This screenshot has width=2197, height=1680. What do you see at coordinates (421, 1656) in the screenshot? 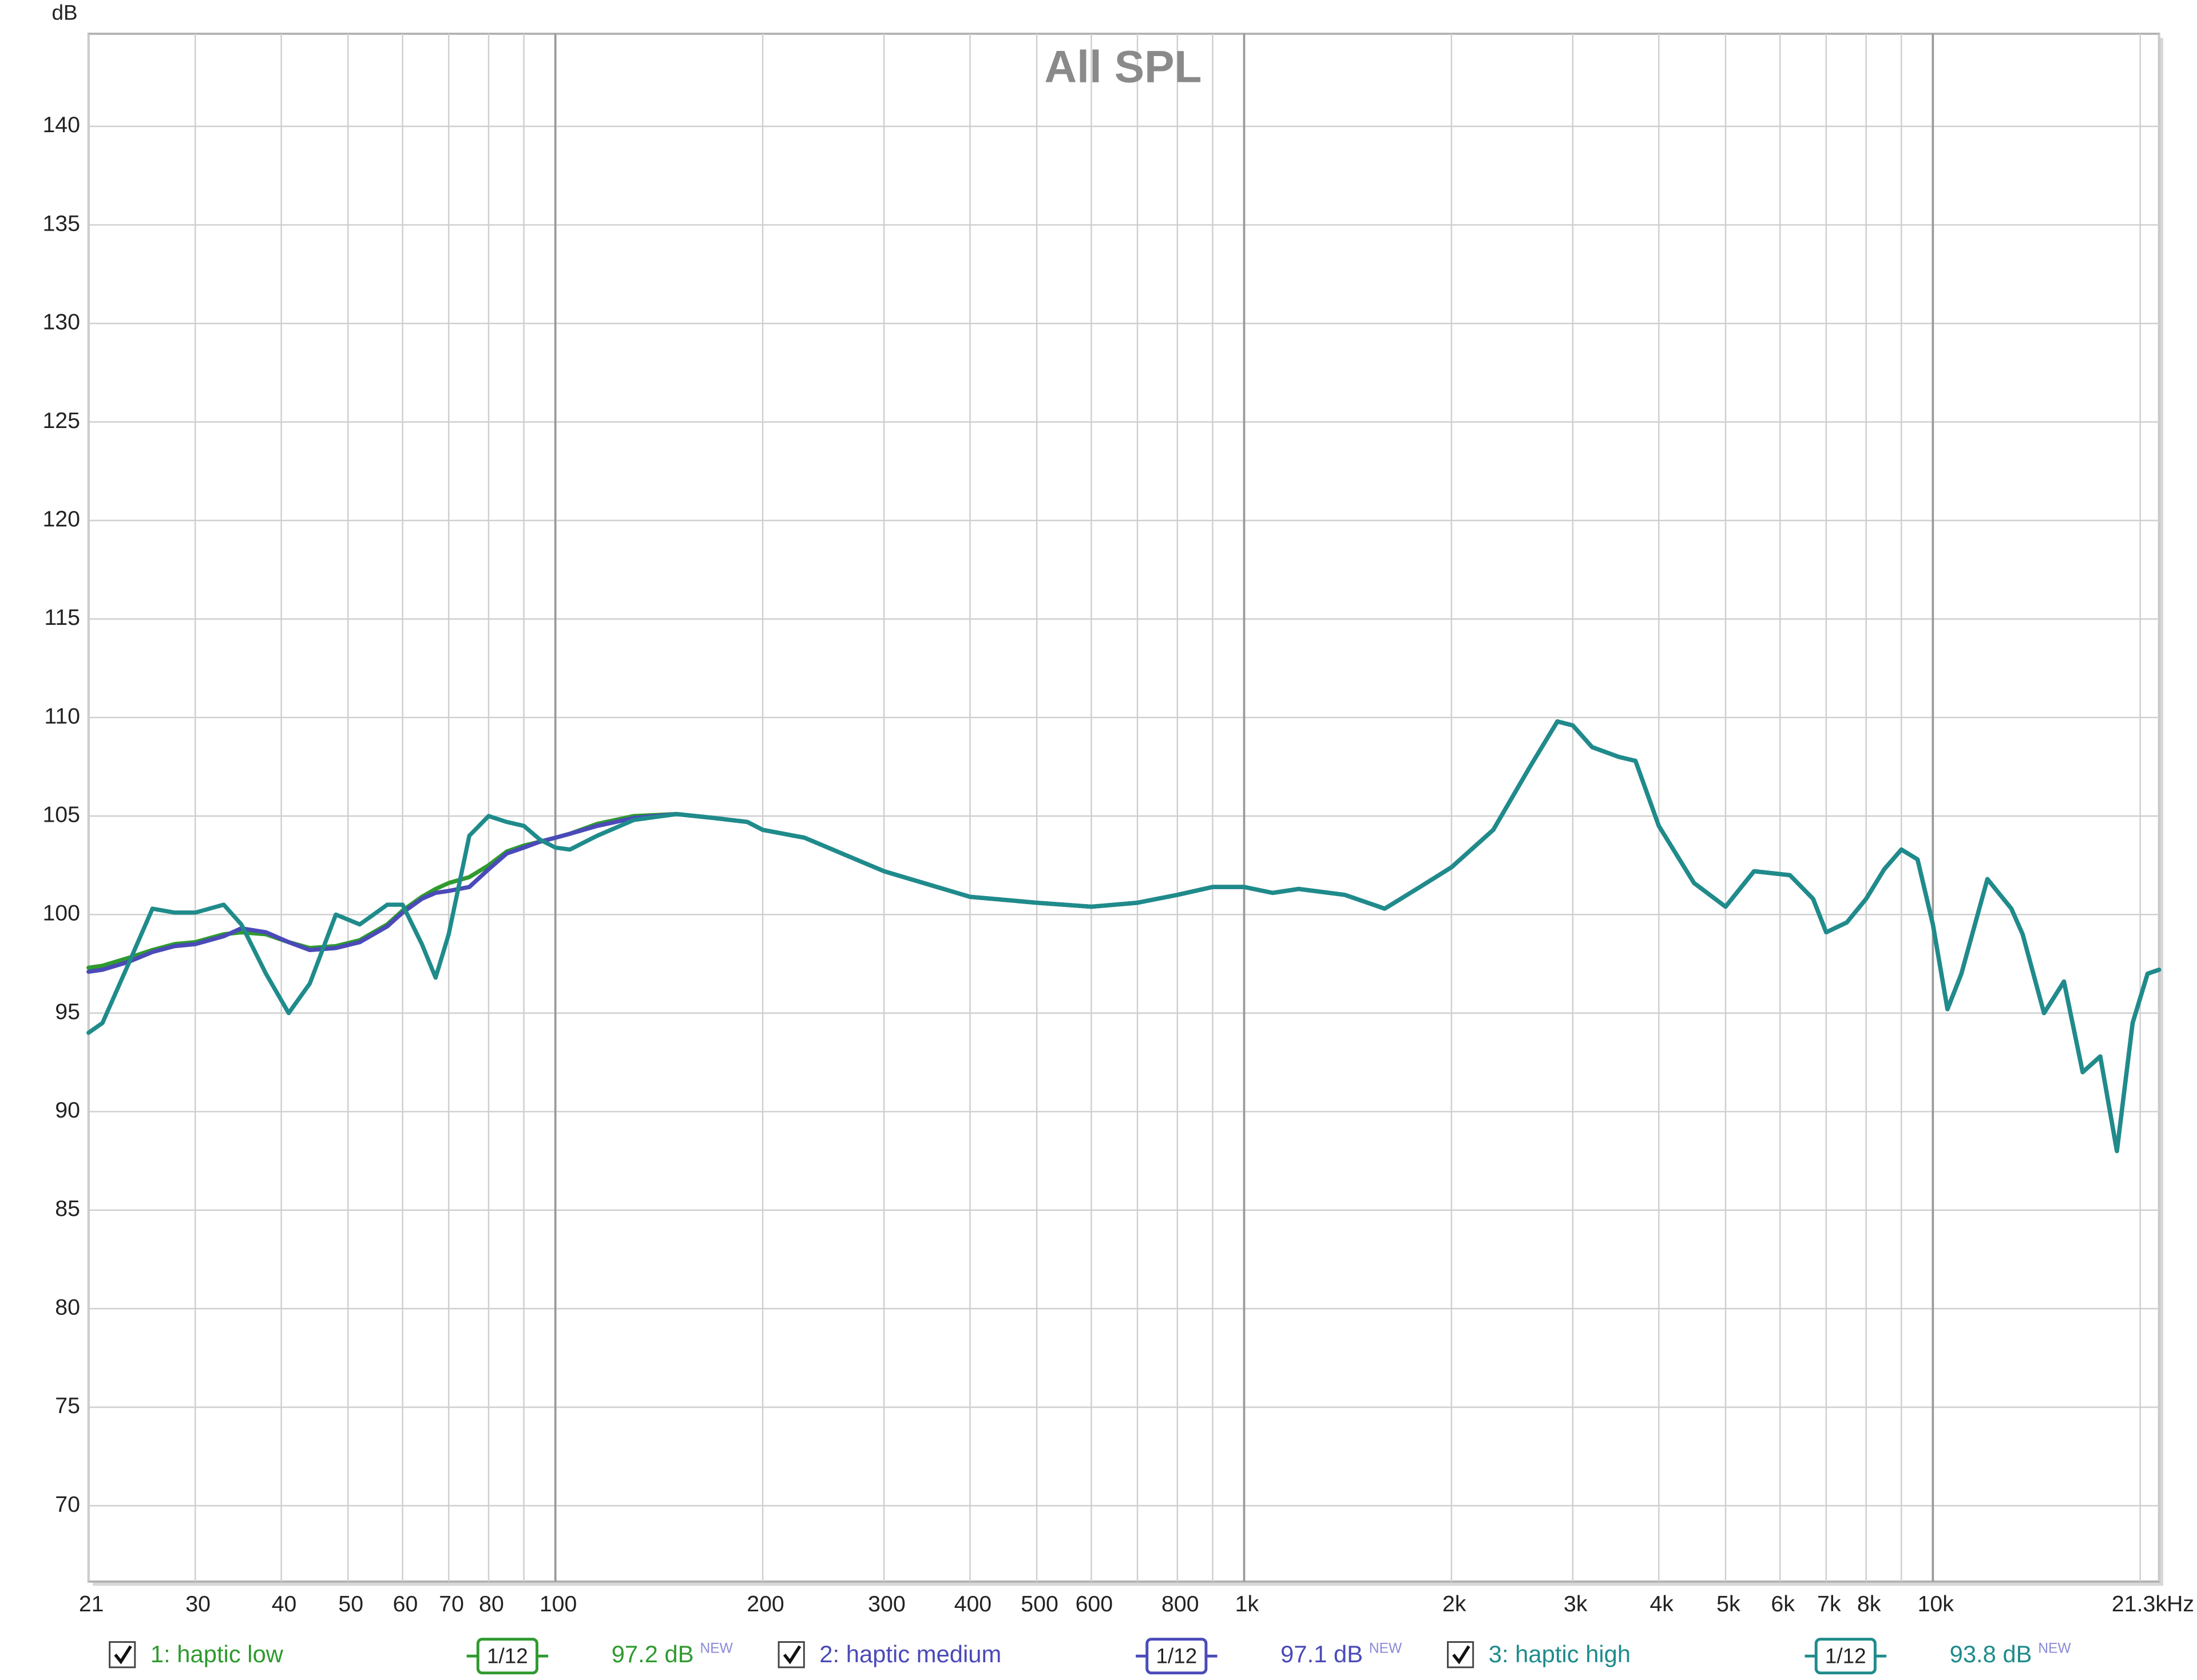
I see `legend-item: 1: haptic low 1/12 97.2 dB NEW` at bounding box center [421, 1656].